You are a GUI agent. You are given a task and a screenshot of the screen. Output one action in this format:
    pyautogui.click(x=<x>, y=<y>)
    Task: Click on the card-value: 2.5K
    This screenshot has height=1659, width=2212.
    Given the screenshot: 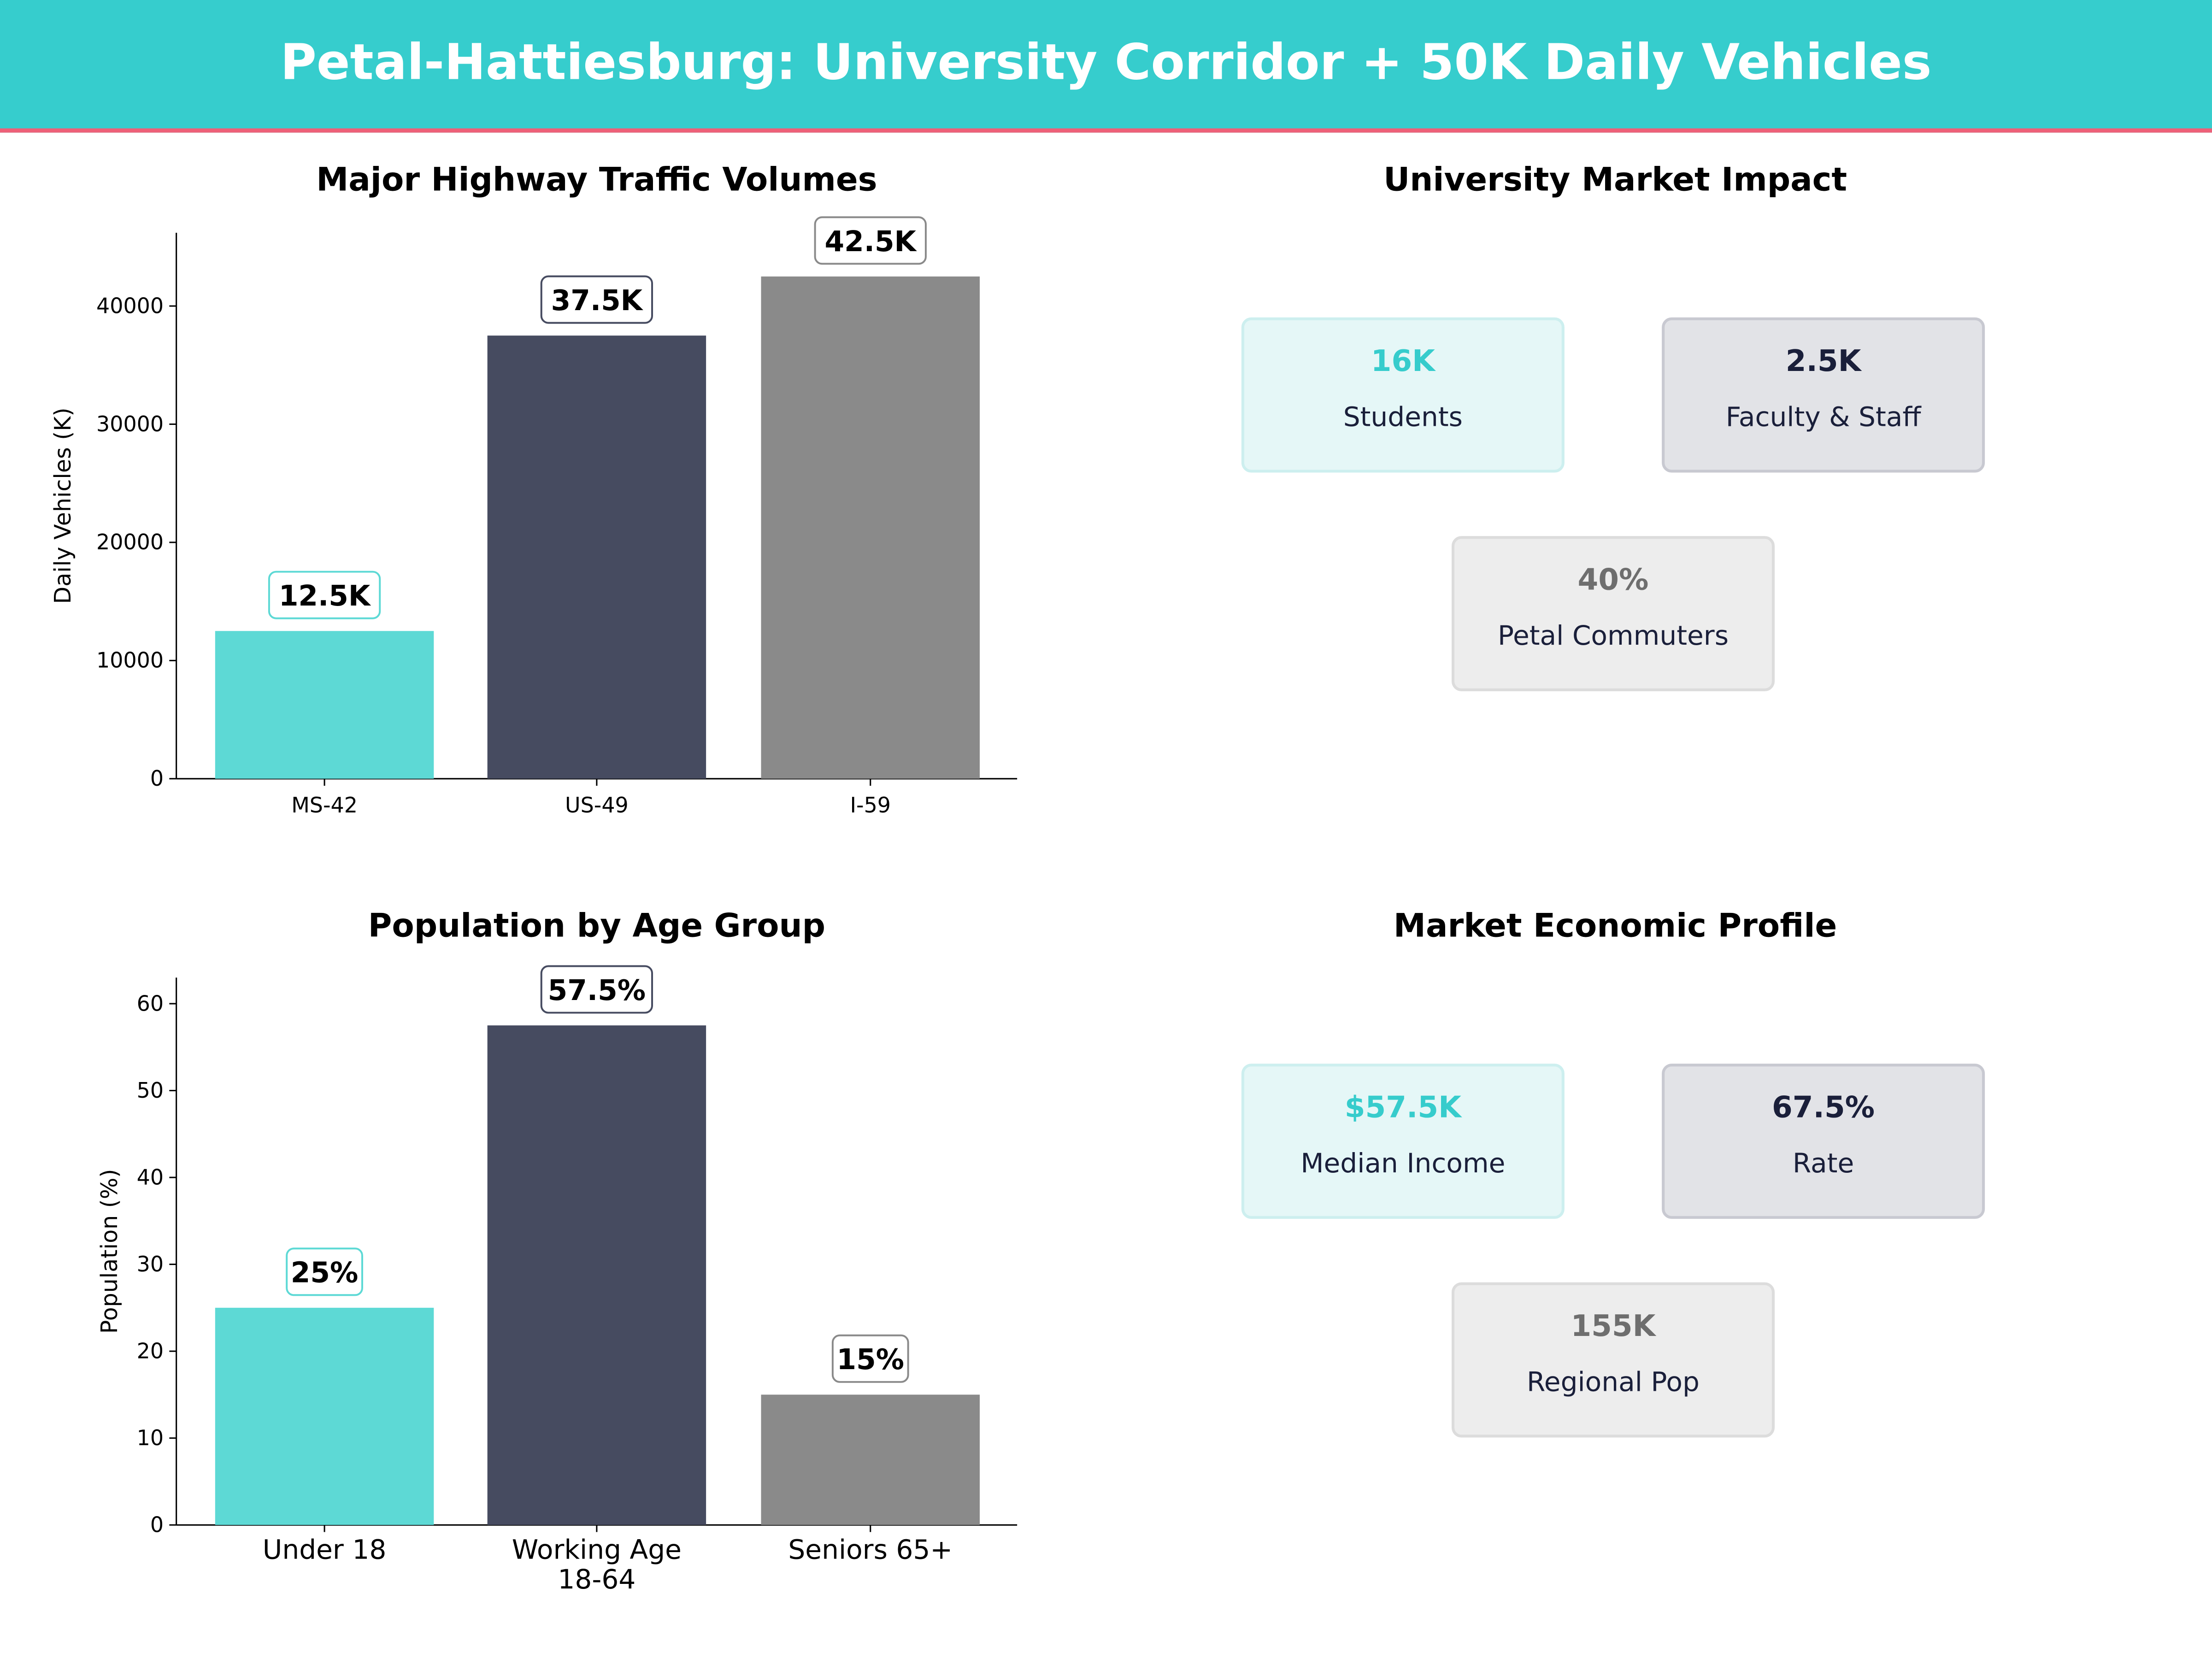 What is the action you would take?
    pyautogui.click(x=1823, y=361)
    